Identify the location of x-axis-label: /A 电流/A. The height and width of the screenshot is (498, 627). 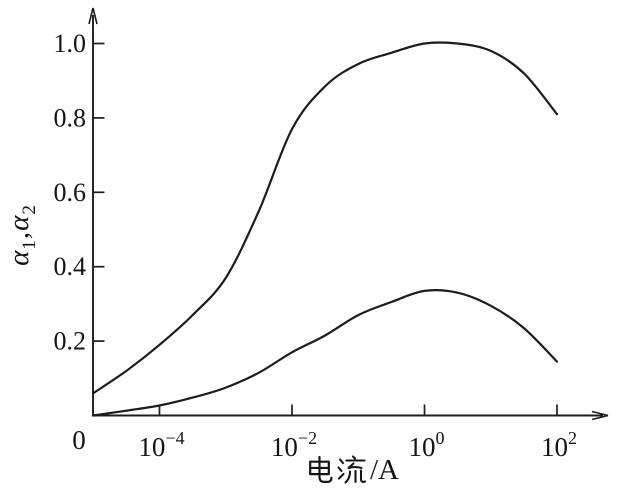
(352, 470).